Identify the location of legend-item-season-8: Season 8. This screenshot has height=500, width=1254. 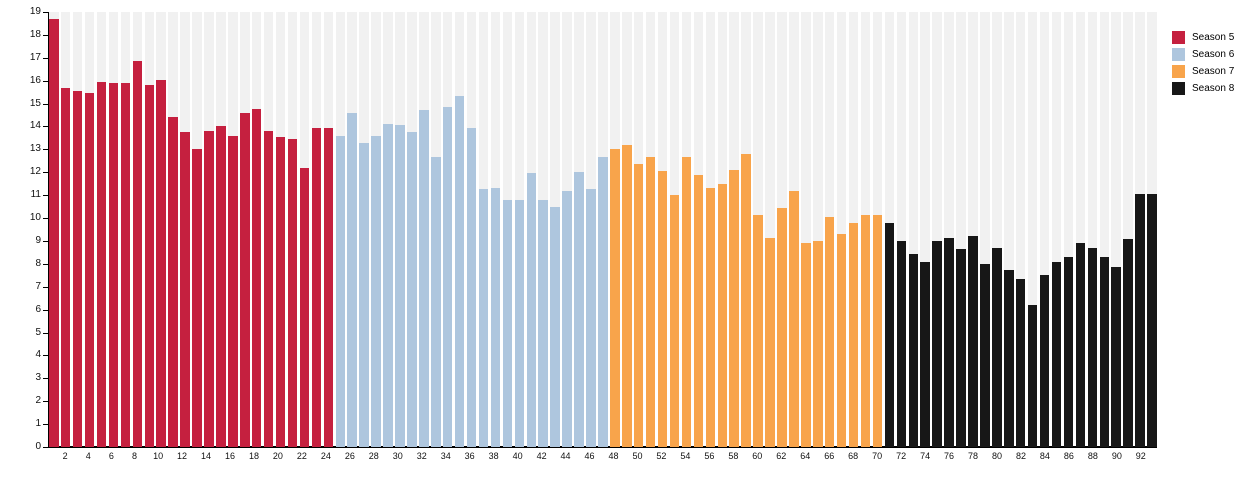
(1203, 88).